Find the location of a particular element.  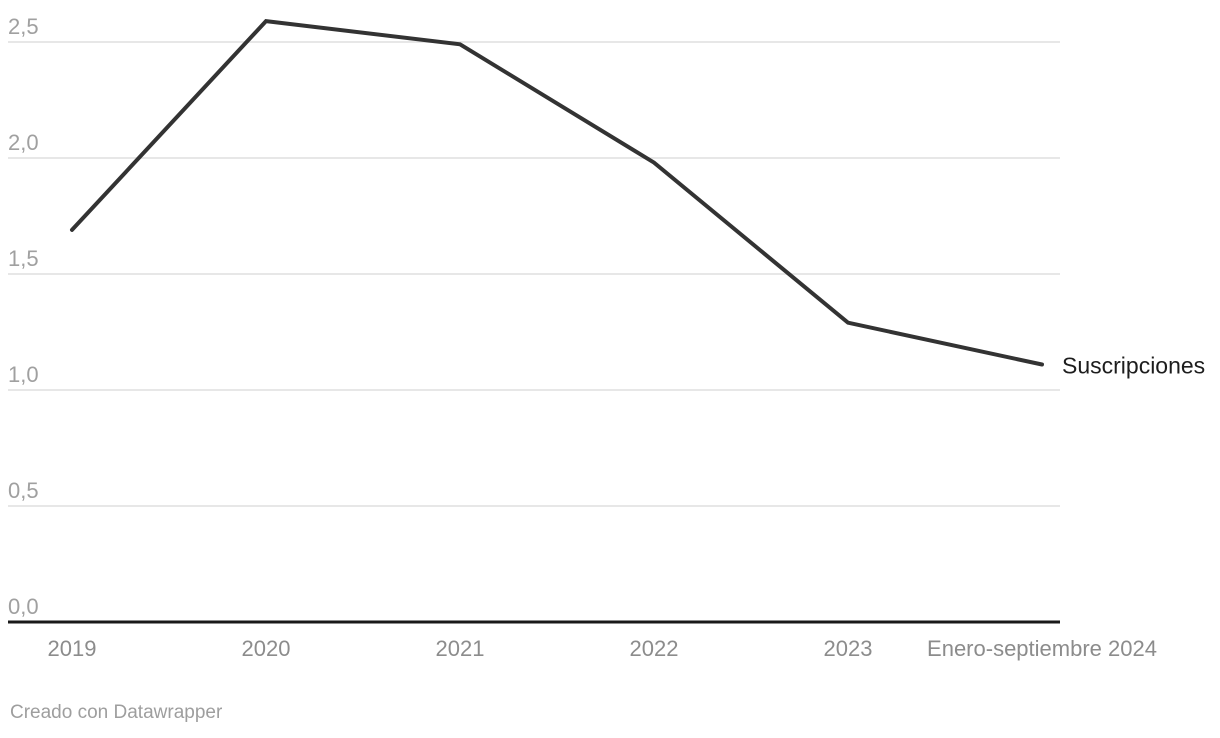

x-tick-label: 2023 is located at coordinates (848, 648).